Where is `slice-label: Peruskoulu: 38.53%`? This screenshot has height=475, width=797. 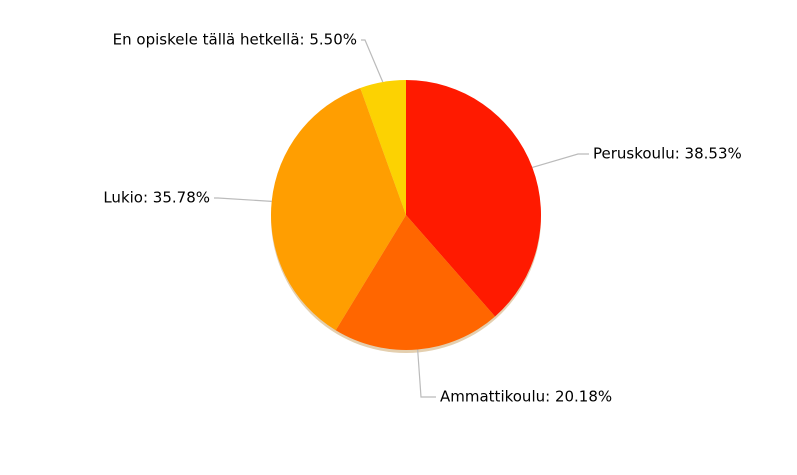
slice-label: Peruskoulu: 38.53% is located at coordinates (667, 154).